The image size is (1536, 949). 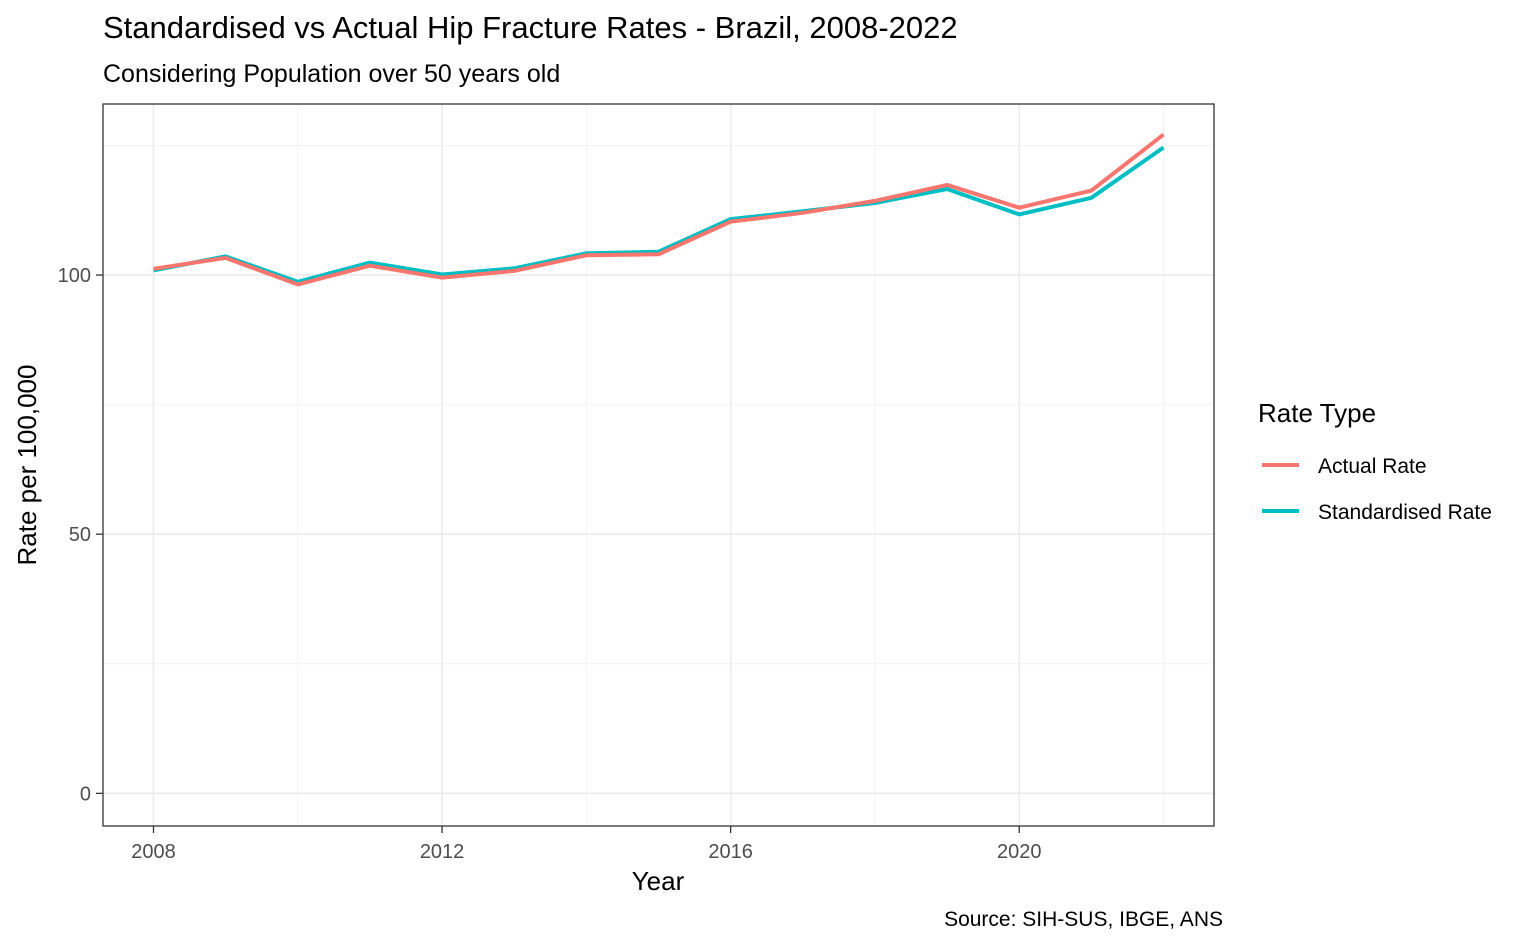 What do you see at coordinates (730, 852) in the screenshot?
I see `x-tick-label: 2016` at bounding box center [730, 852].